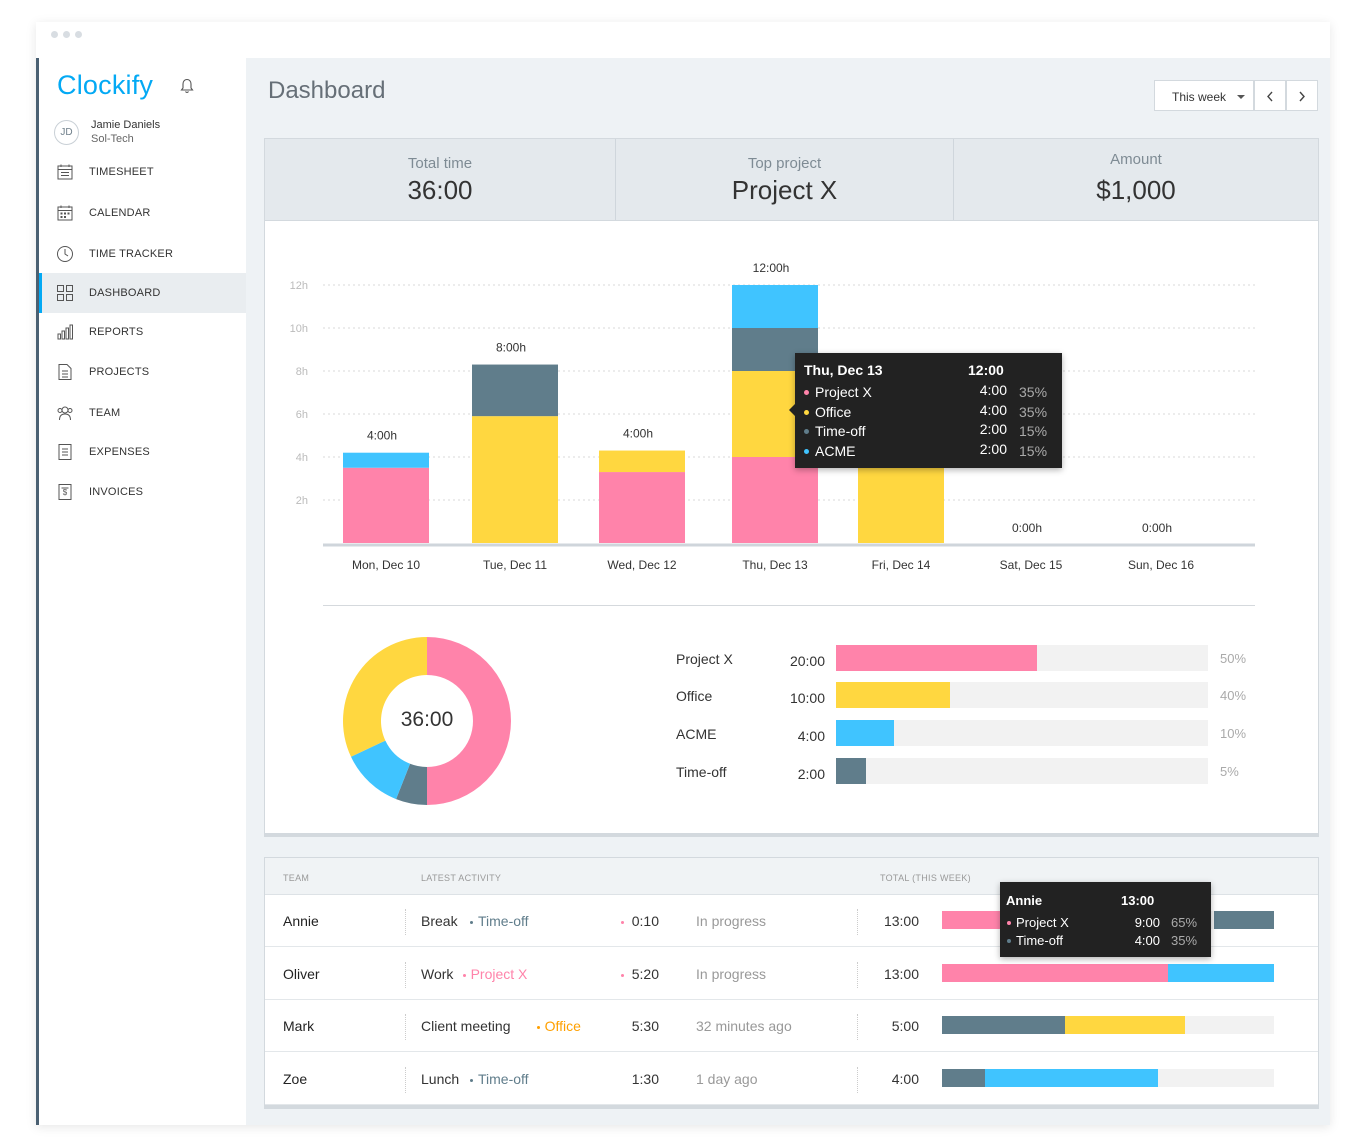 This screenshot has height=1148, width=1366. I want to click on x-tick-label: Sun, Dec 16, so click(1161, 565).